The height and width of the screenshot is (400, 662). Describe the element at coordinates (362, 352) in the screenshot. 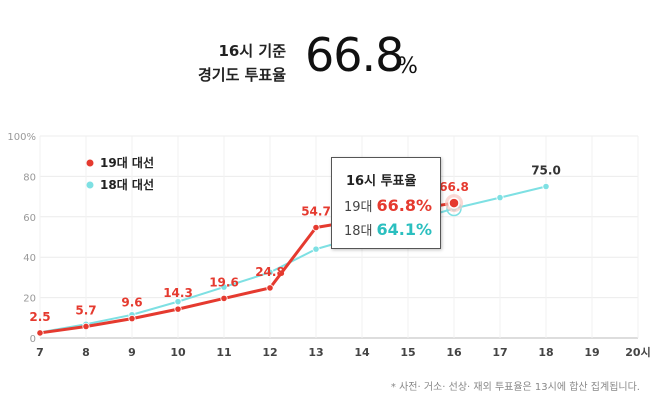

I see `x-tick-label: 14` at that location.